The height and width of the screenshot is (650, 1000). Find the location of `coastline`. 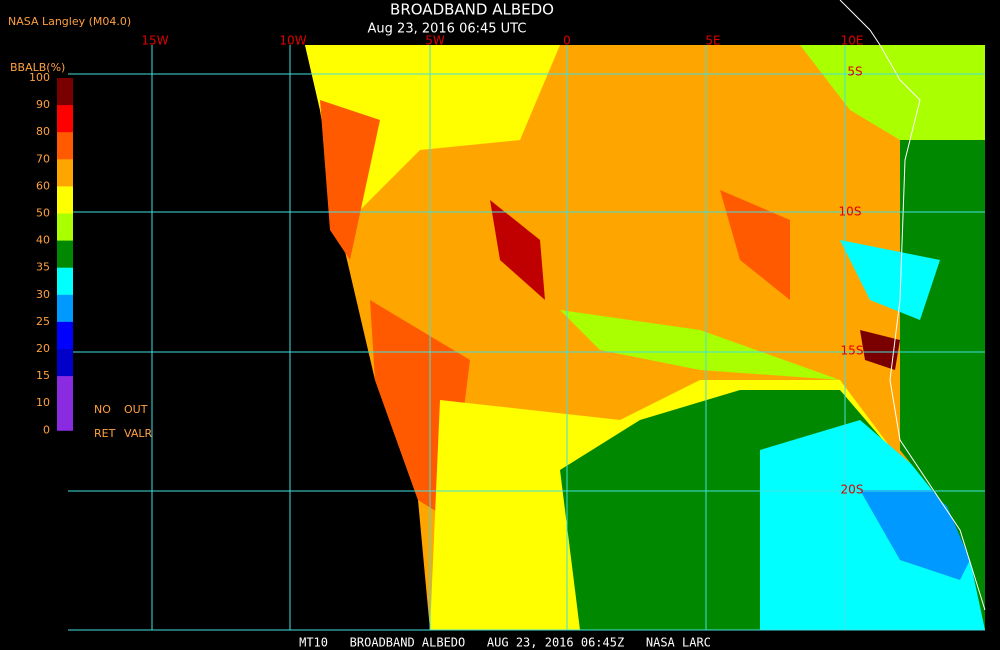

coastline is located at coordinates (912, 305).